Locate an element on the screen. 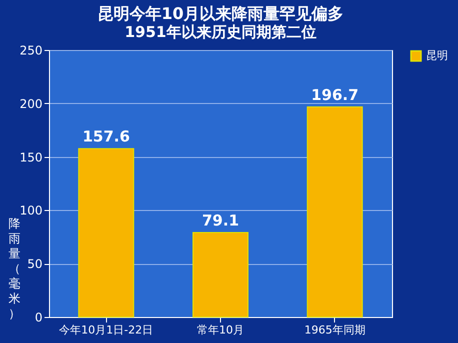  y-tick-label: 50 is located at coordinates (34, 264).